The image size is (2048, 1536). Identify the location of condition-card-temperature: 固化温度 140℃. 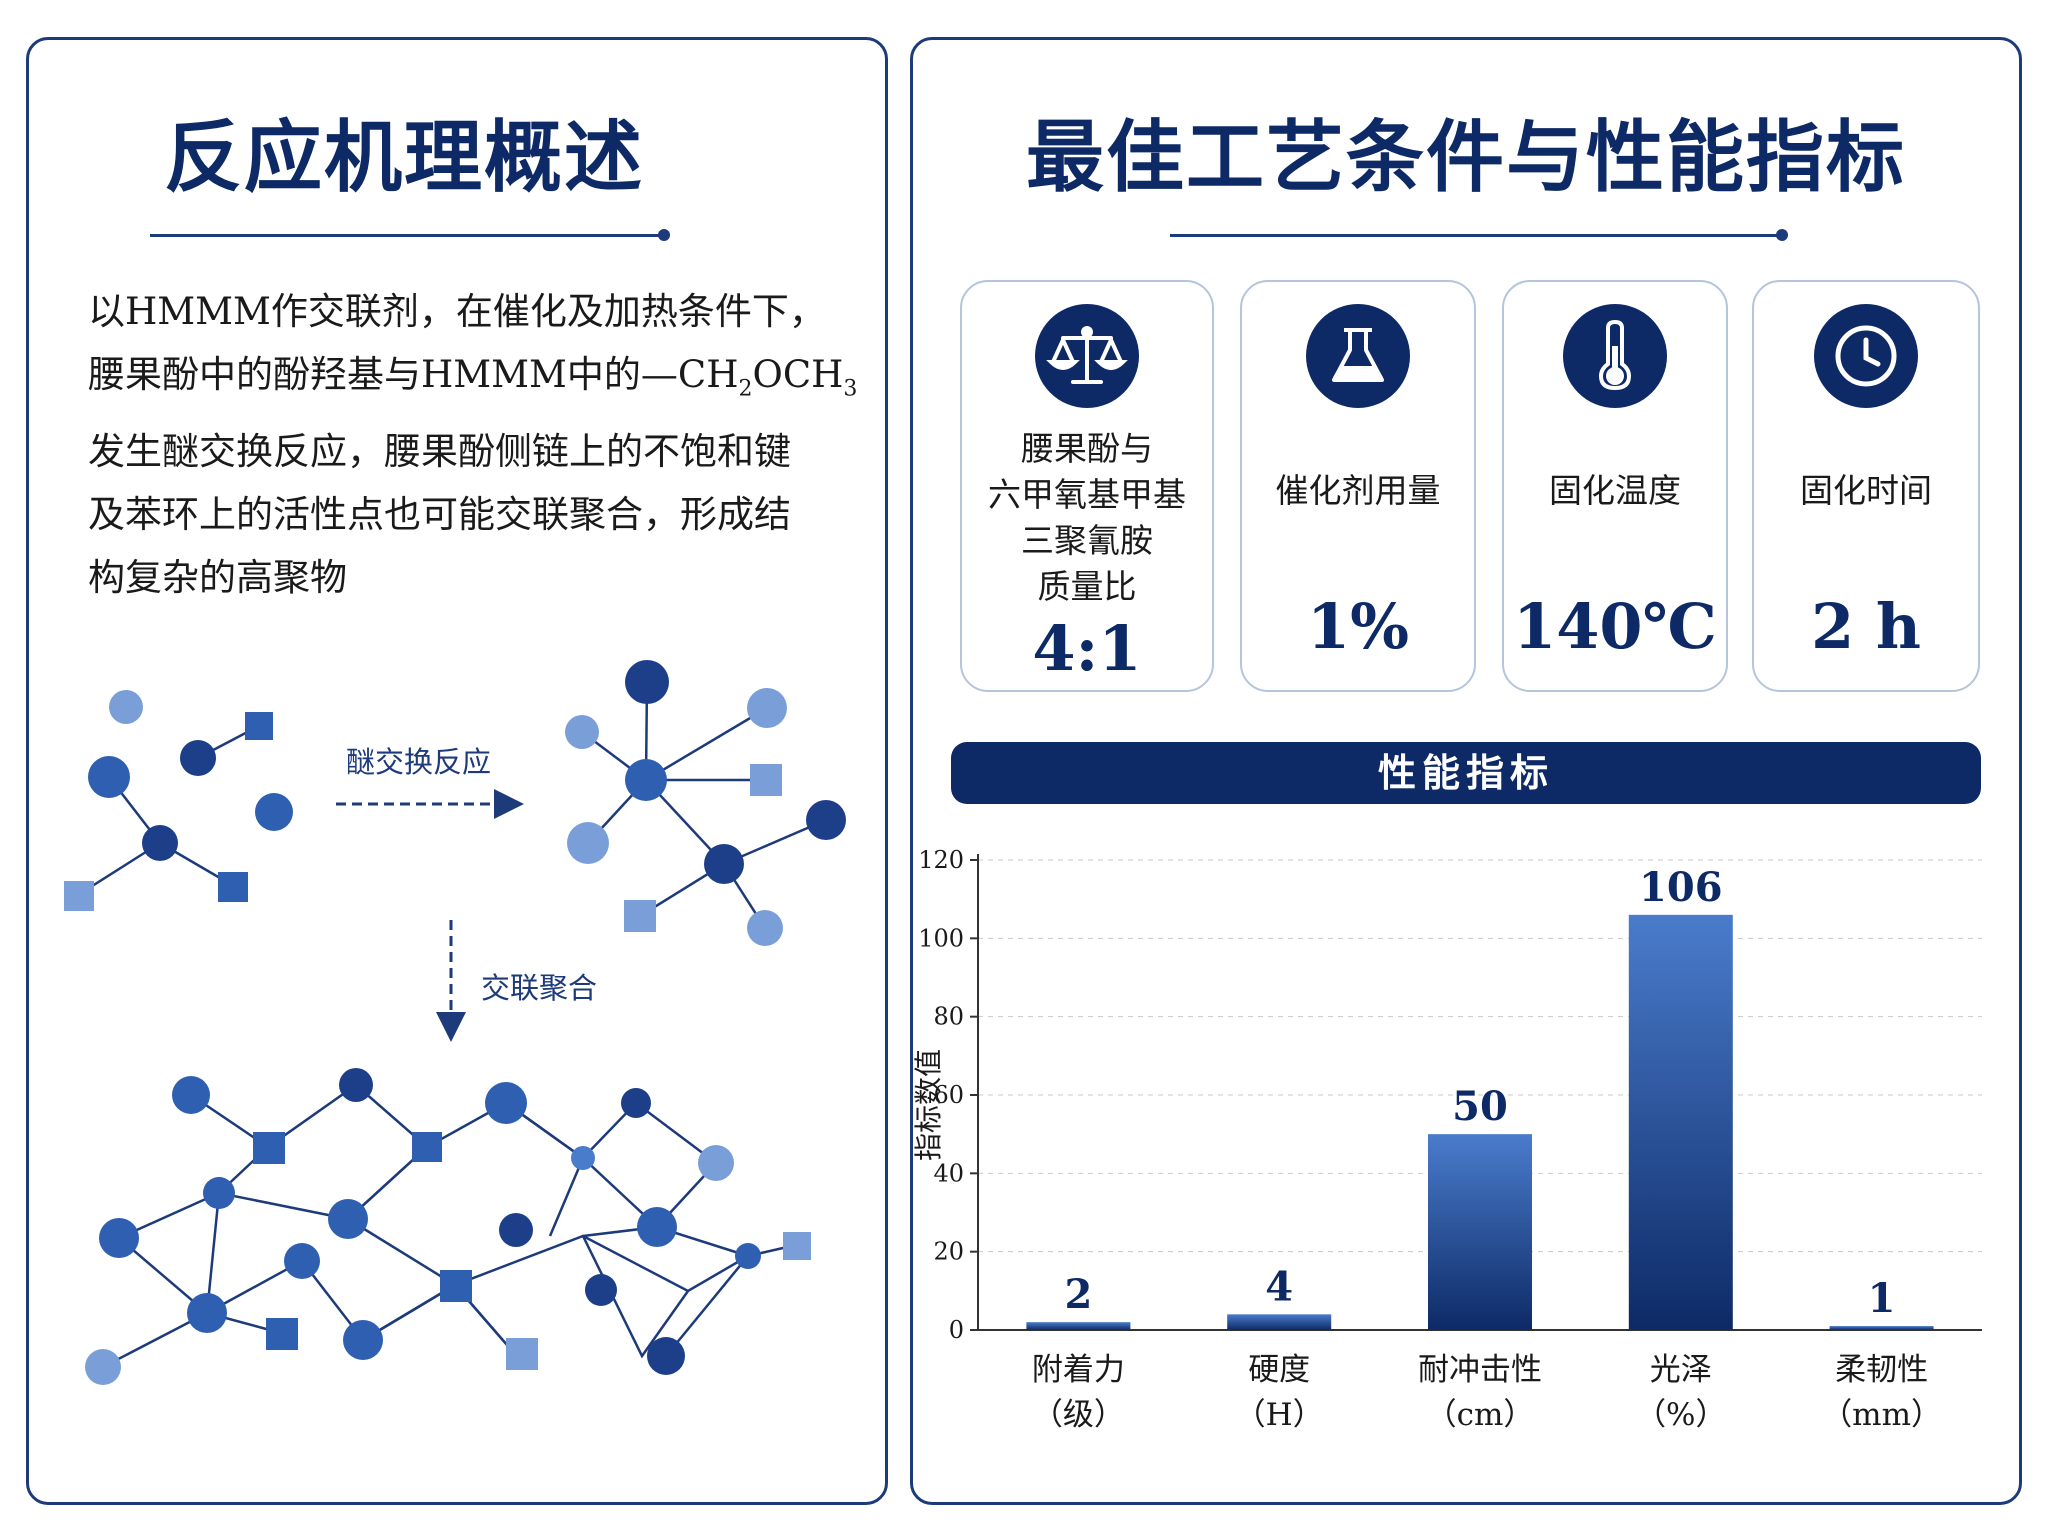
(1615, 486).